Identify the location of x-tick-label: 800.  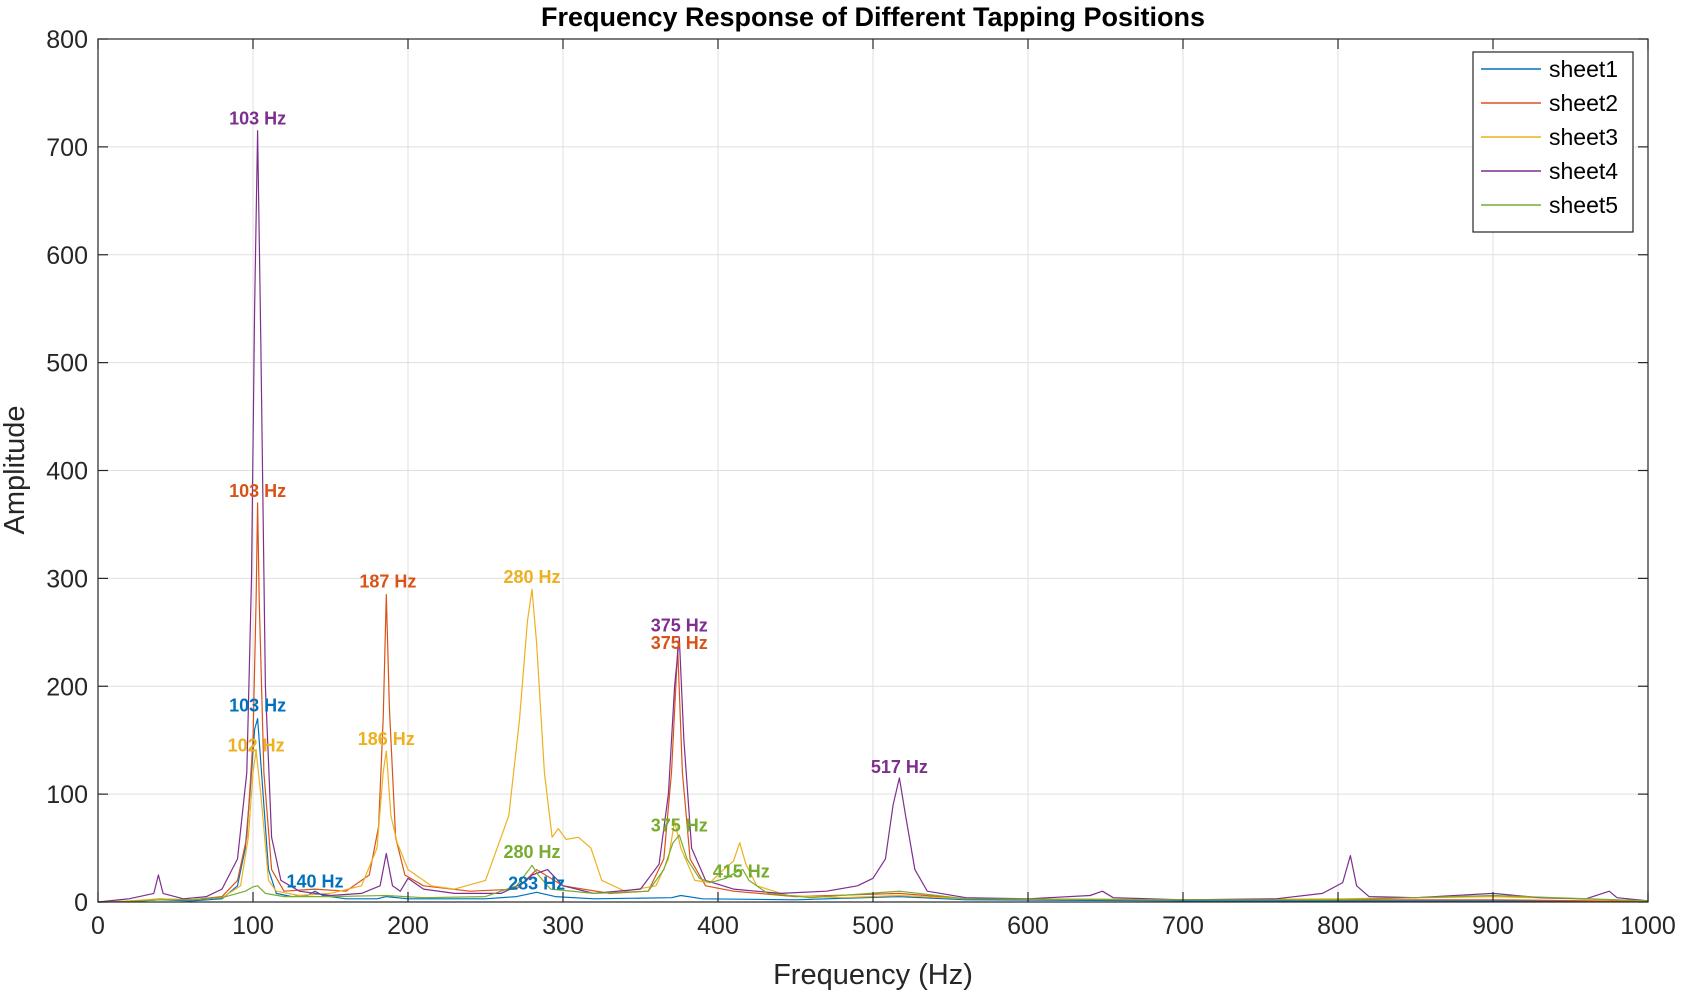
(1338, 926).